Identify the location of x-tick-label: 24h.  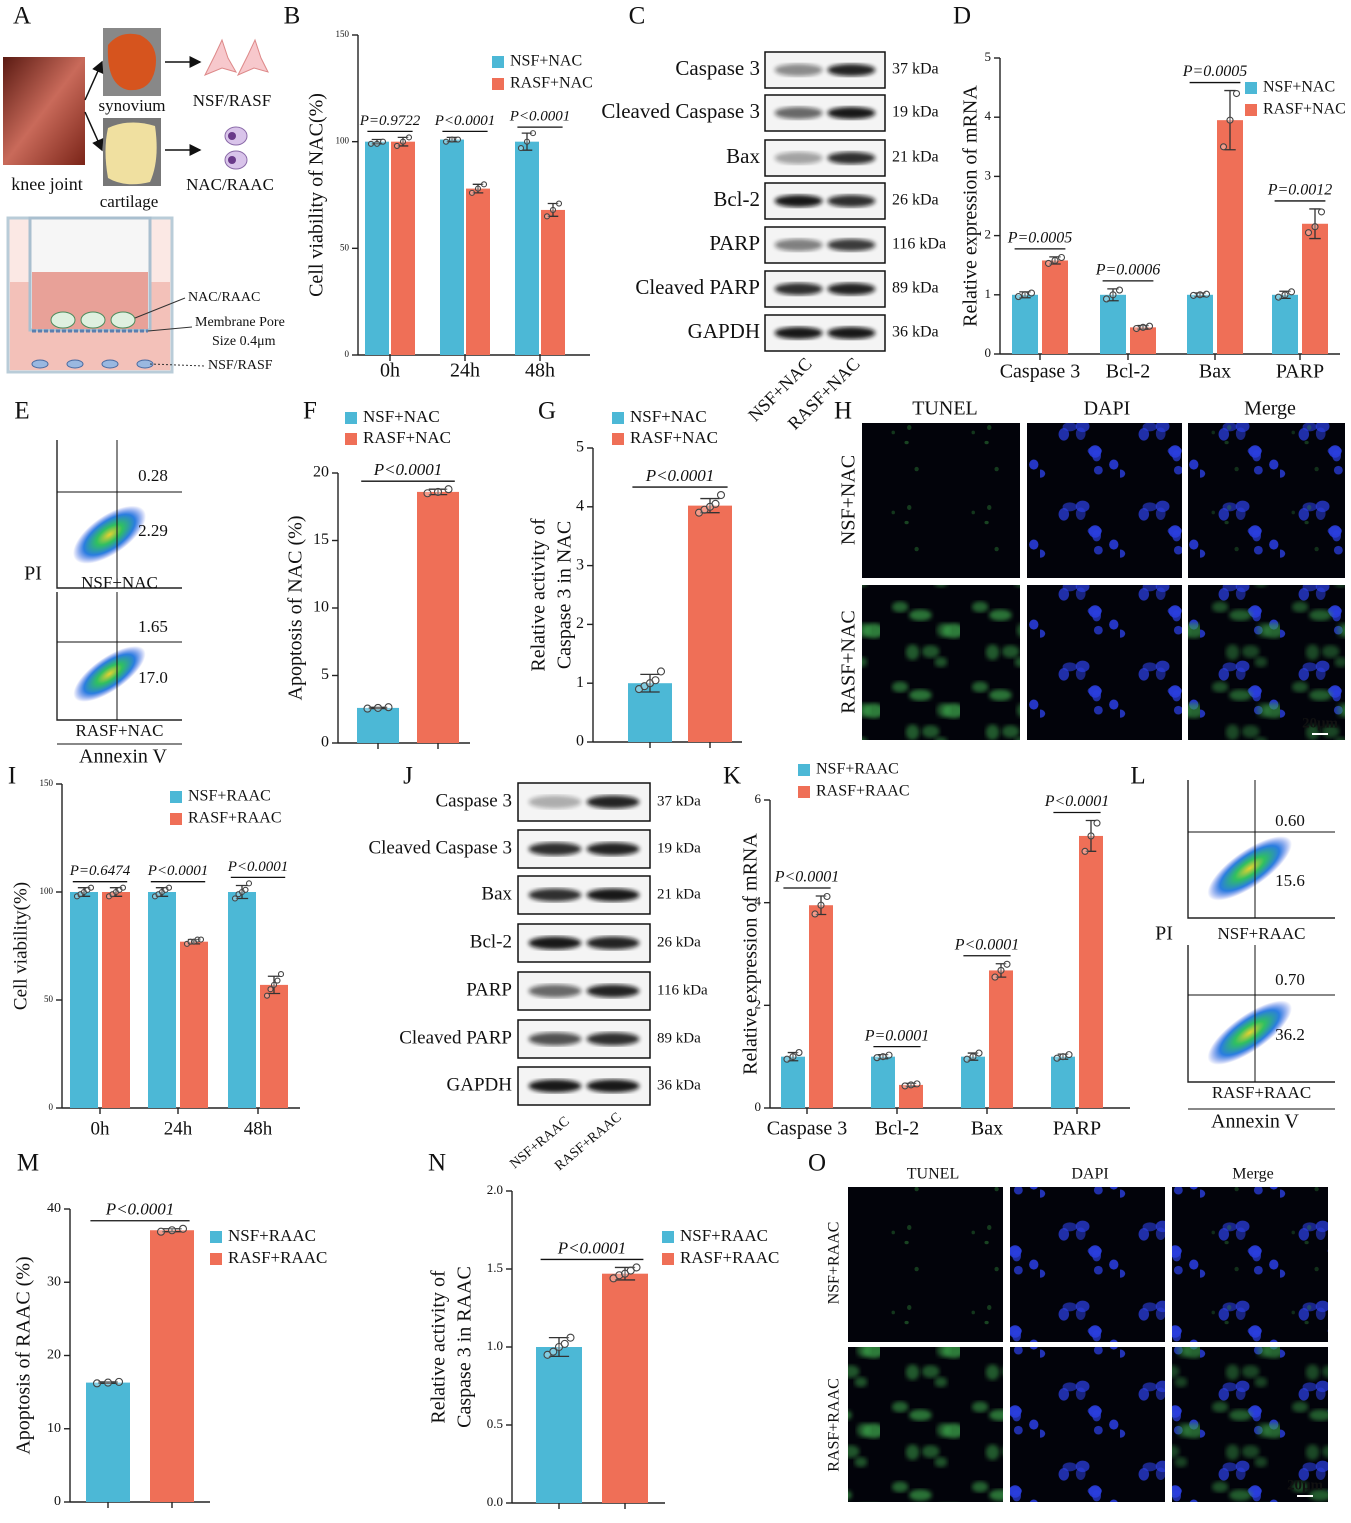
(178, 1128).